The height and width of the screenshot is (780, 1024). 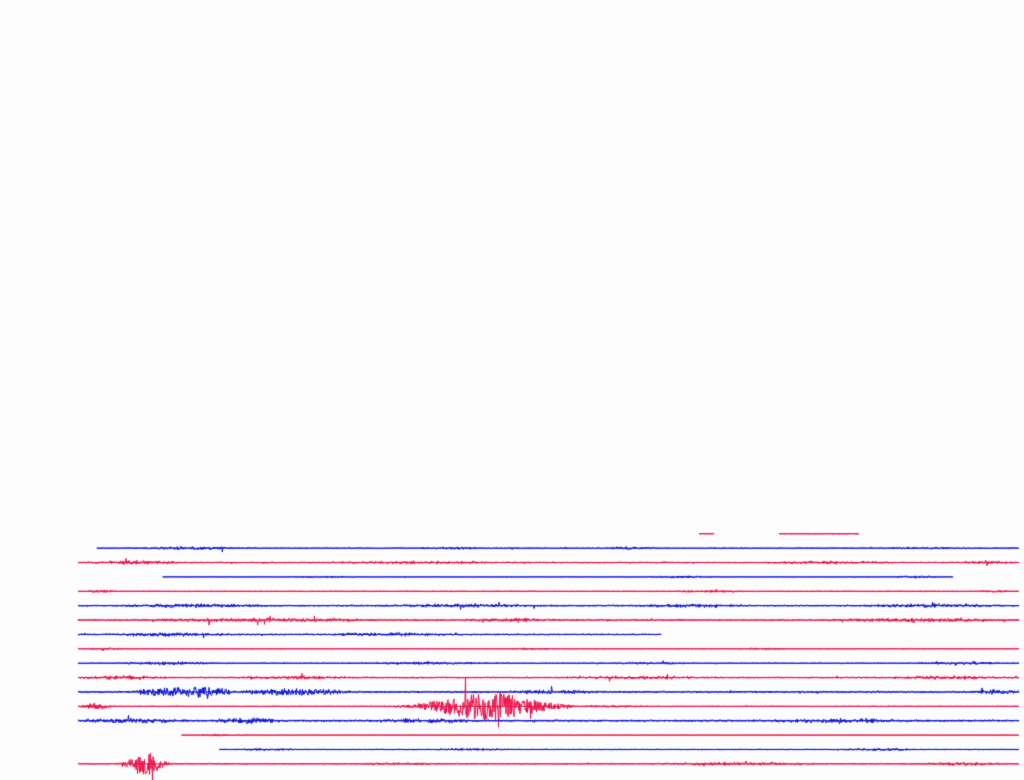 What do you see at coordinates (54, 648) in the screenshot?
I see `time-tick-label: 19:30` at bounding box center [54, 648].